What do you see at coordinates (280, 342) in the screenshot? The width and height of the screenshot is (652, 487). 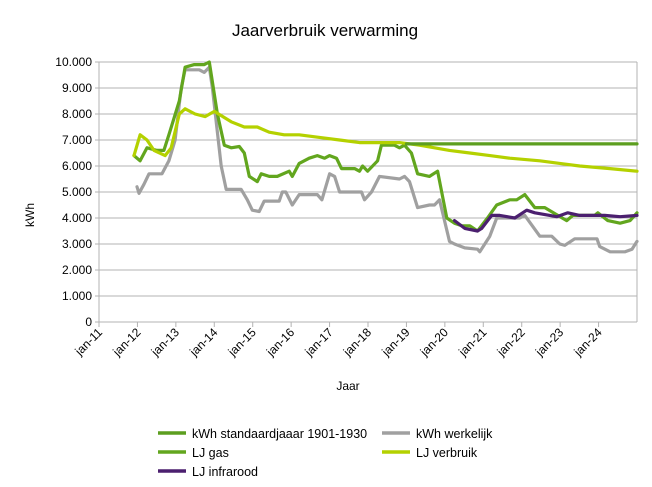 I see `x-tick-label: jan-16` at bounding box center [280, 342].